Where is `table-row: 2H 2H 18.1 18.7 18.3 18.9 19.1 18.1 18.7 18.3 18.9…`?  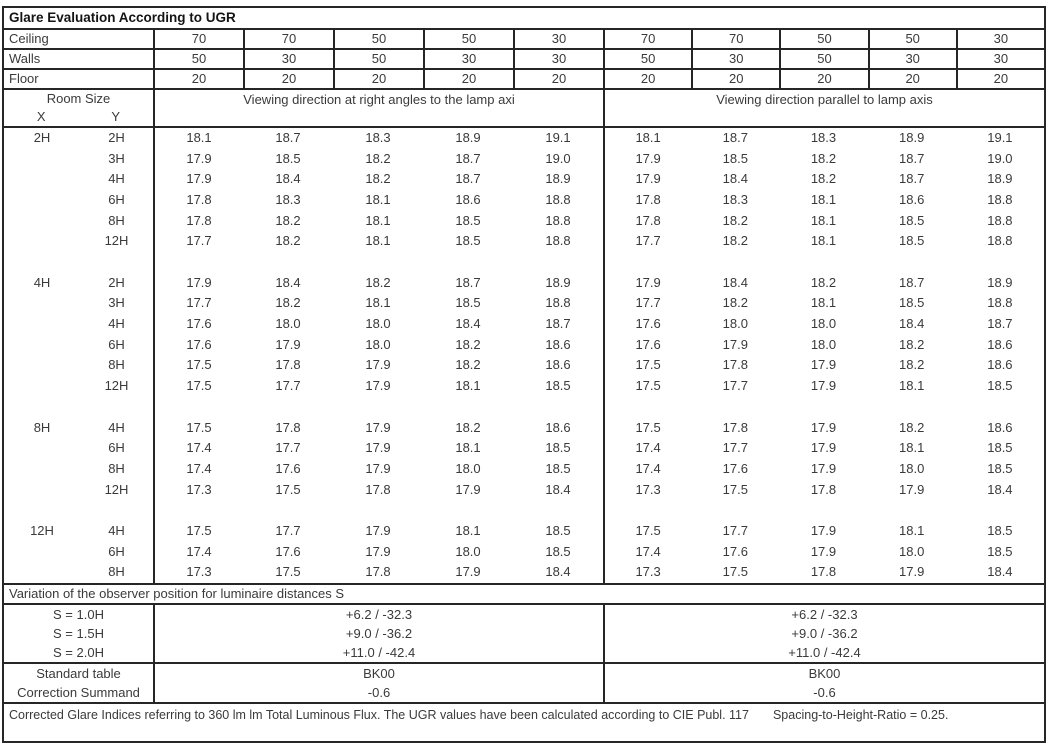
table-row: 2H 2H 18.1 18.7 18.3 18.9 19.1 18.1 18.7 18.3 18.9… is located at coordinates (524, 138).